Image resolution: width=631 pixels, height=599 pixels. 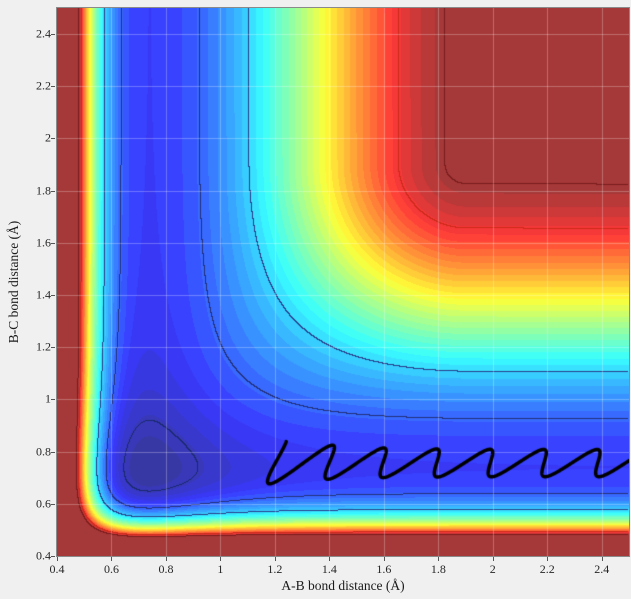 I want to click on y-tick-label: 0.4, so click(x=43, y=555).